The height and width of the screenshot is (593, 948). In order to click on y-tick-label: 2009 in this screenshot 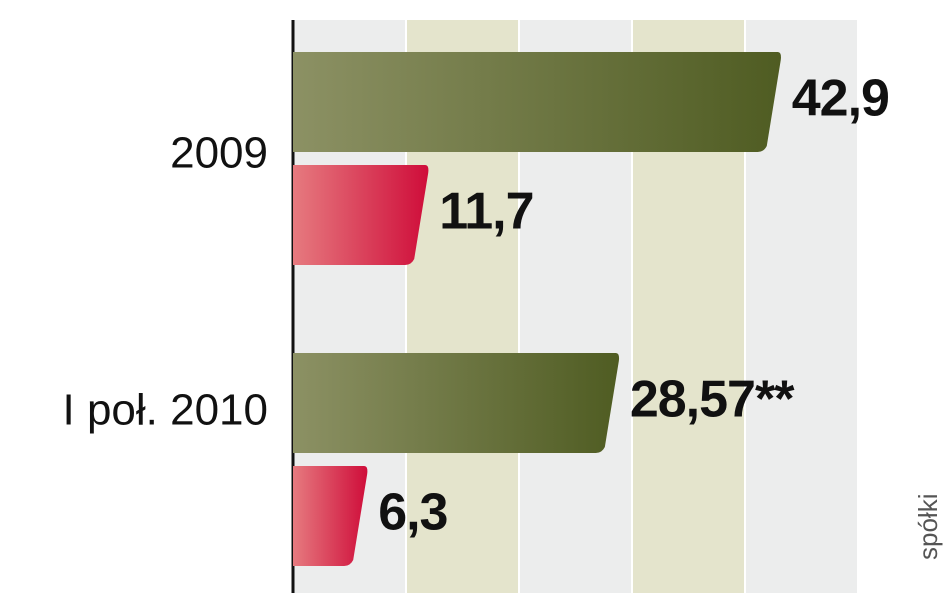, I will do `click(219, 153)`.